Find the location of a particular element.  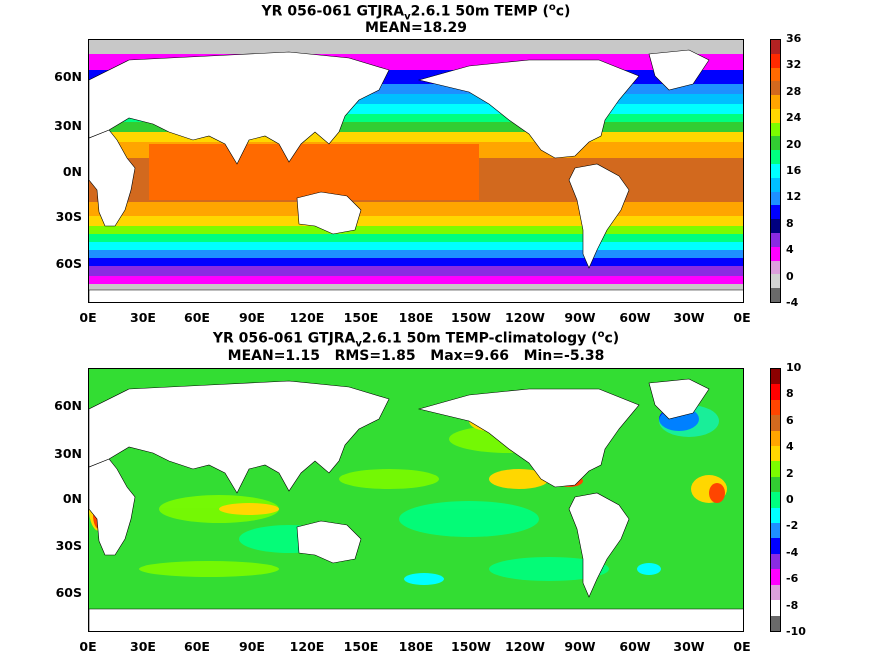

bottom-colorbar is located at coordinates (775, 500).